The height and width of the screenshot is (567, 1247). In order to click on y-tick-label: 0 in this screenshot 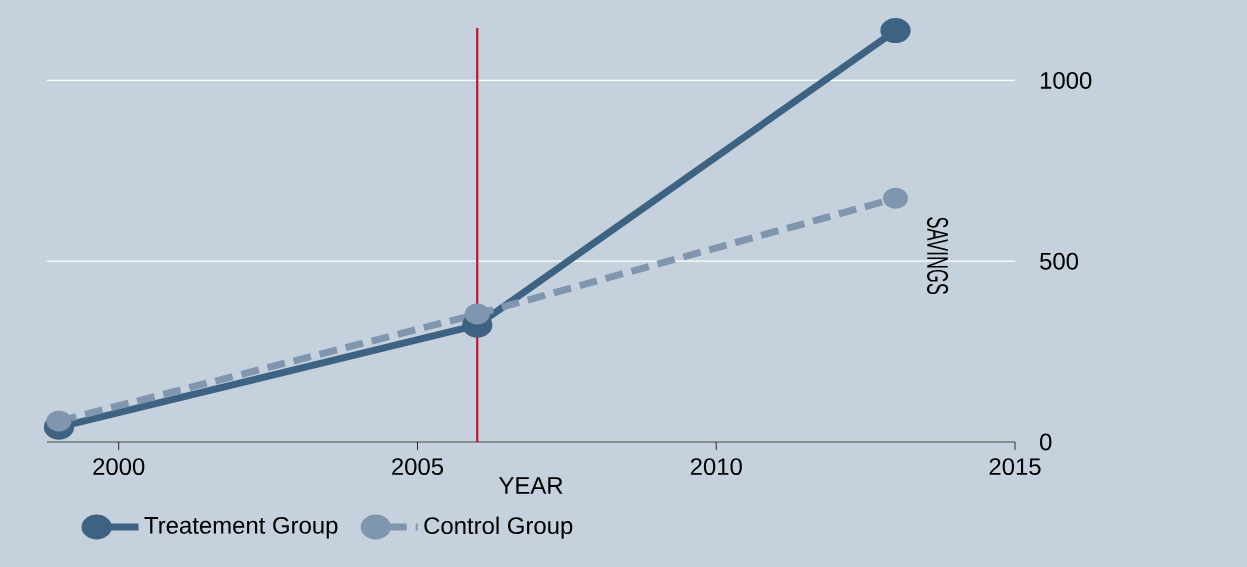, I will do `click(1046, 442)`.